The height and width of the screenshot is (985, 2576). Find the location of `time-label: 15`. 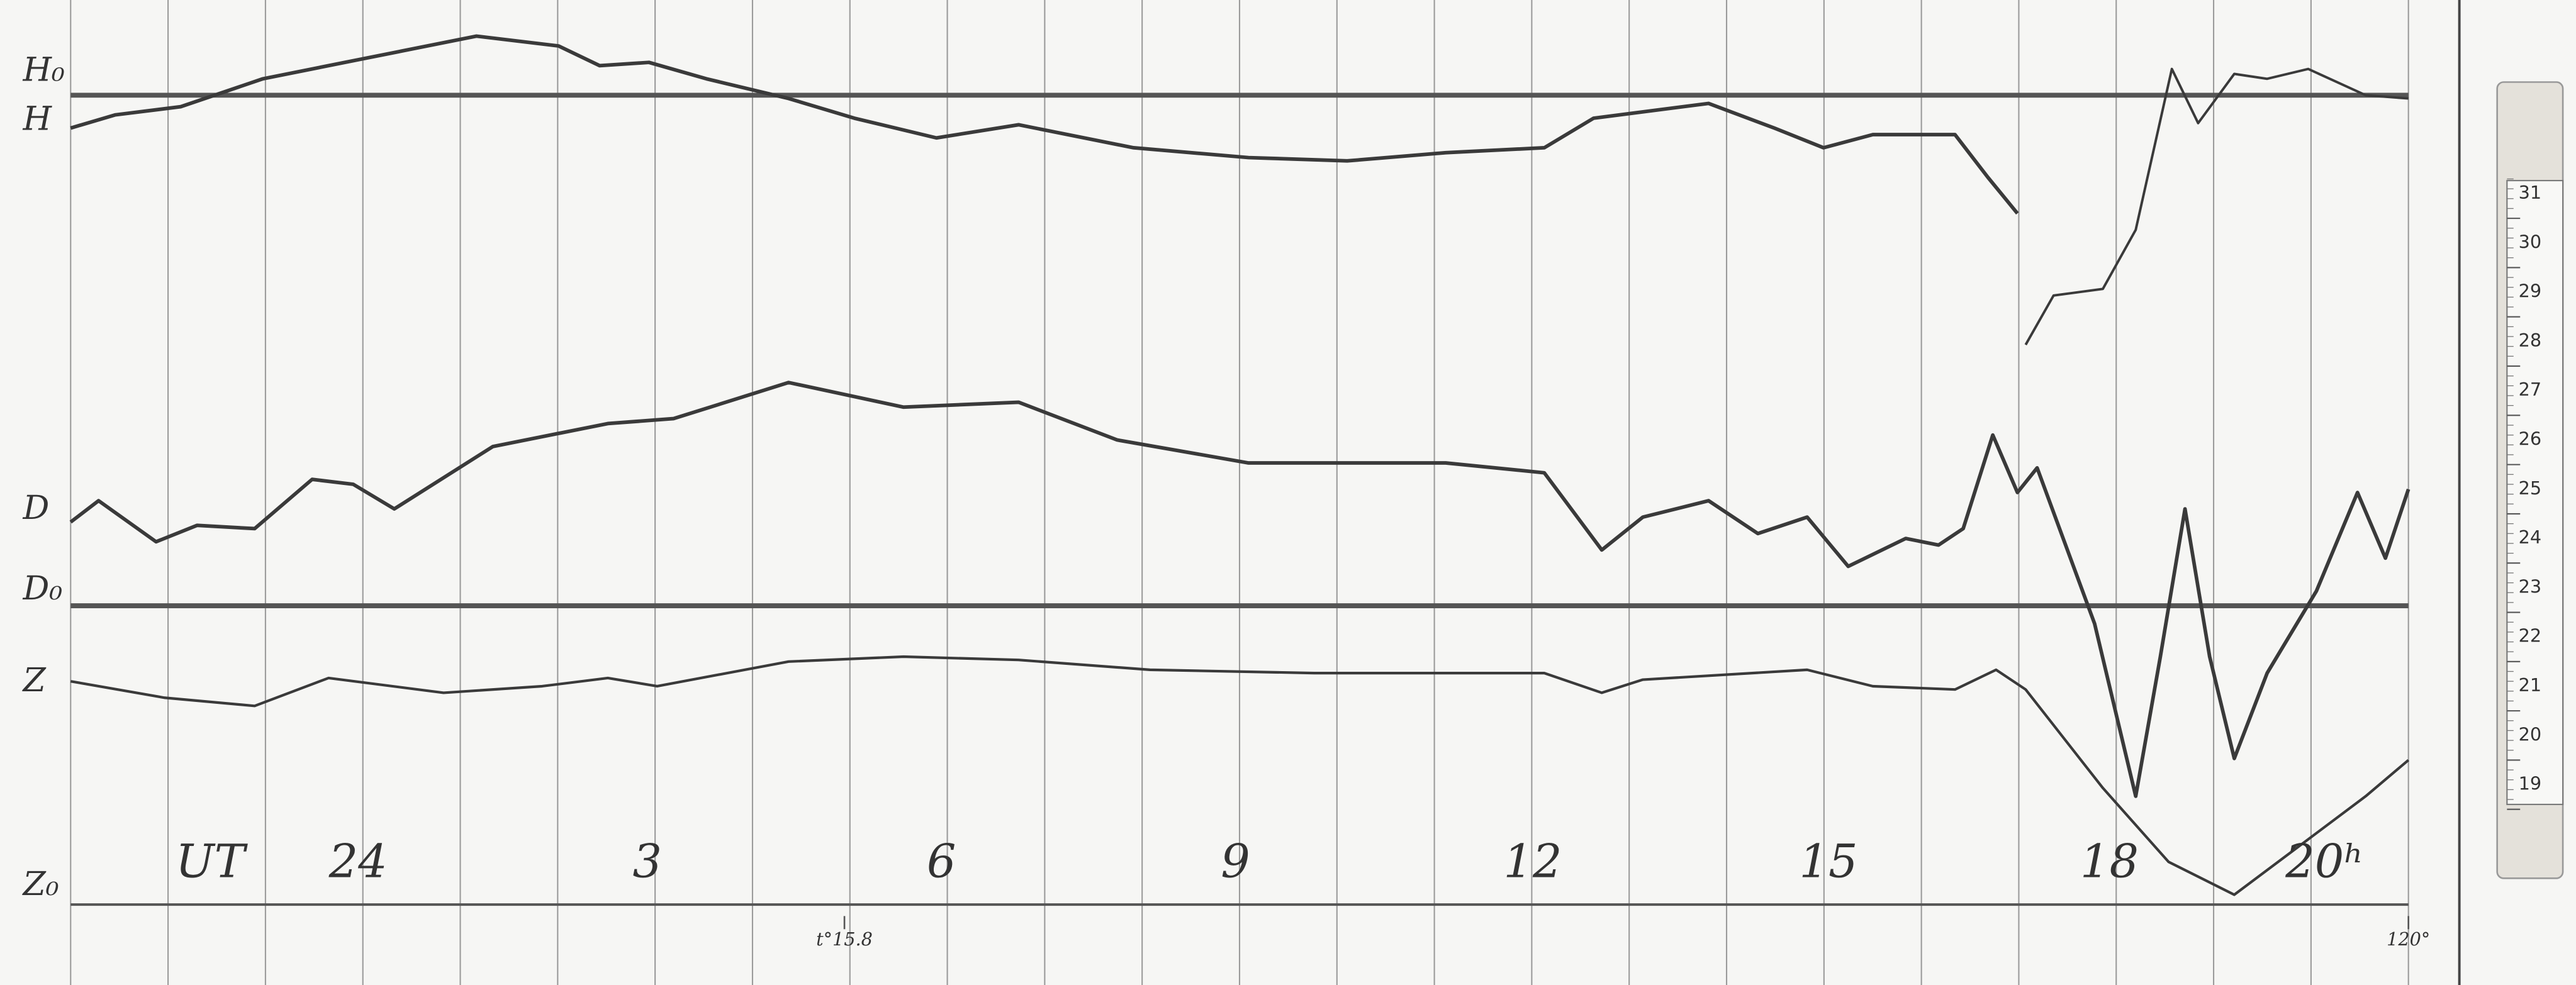

time-label: 15 is located at coordinates (1829, 862).